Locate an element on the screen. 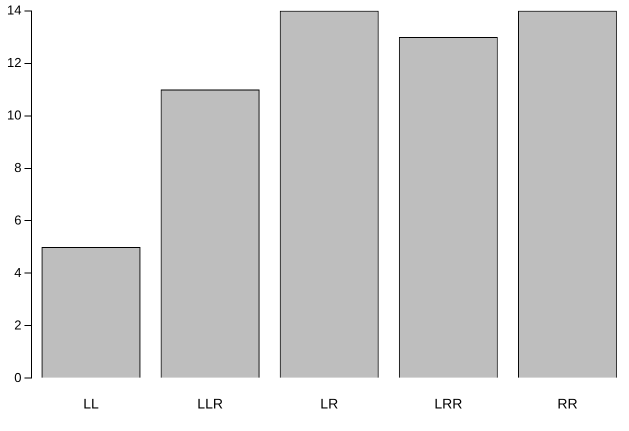 Image resolution: width=629 pixels, height=431 pixels. y-tick-label: 8 is located at coordinates (18, 167).